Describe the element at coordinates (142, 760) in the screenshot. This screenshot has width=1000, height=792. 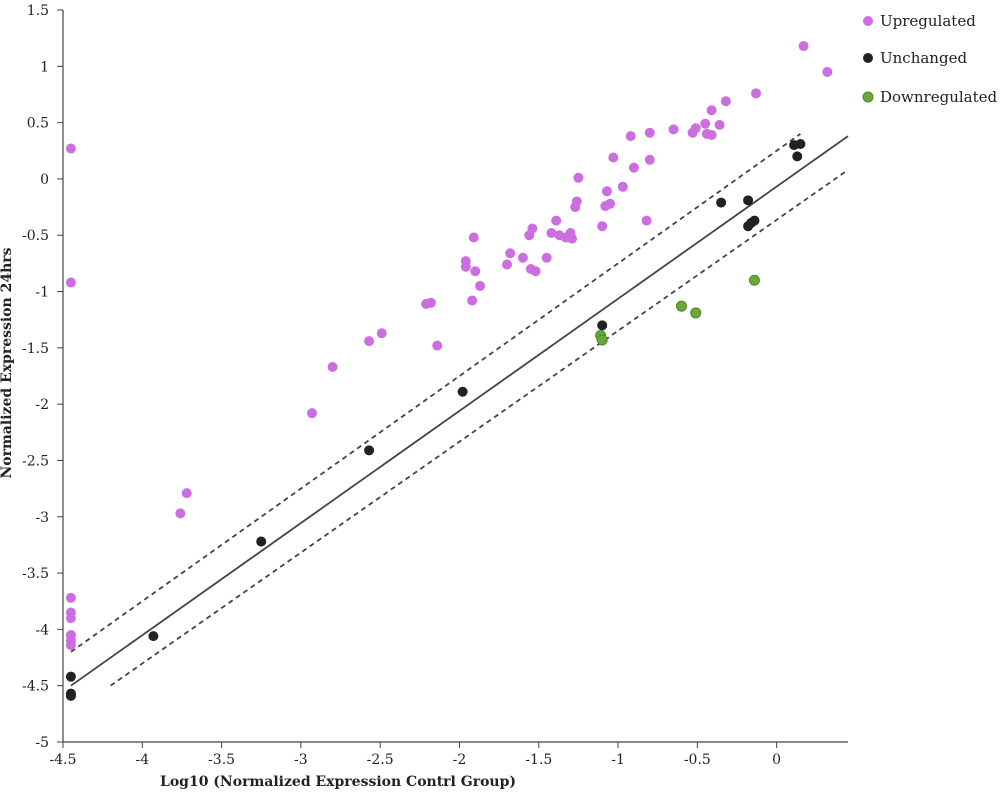
I see `x-tick-label: -4` at that location.